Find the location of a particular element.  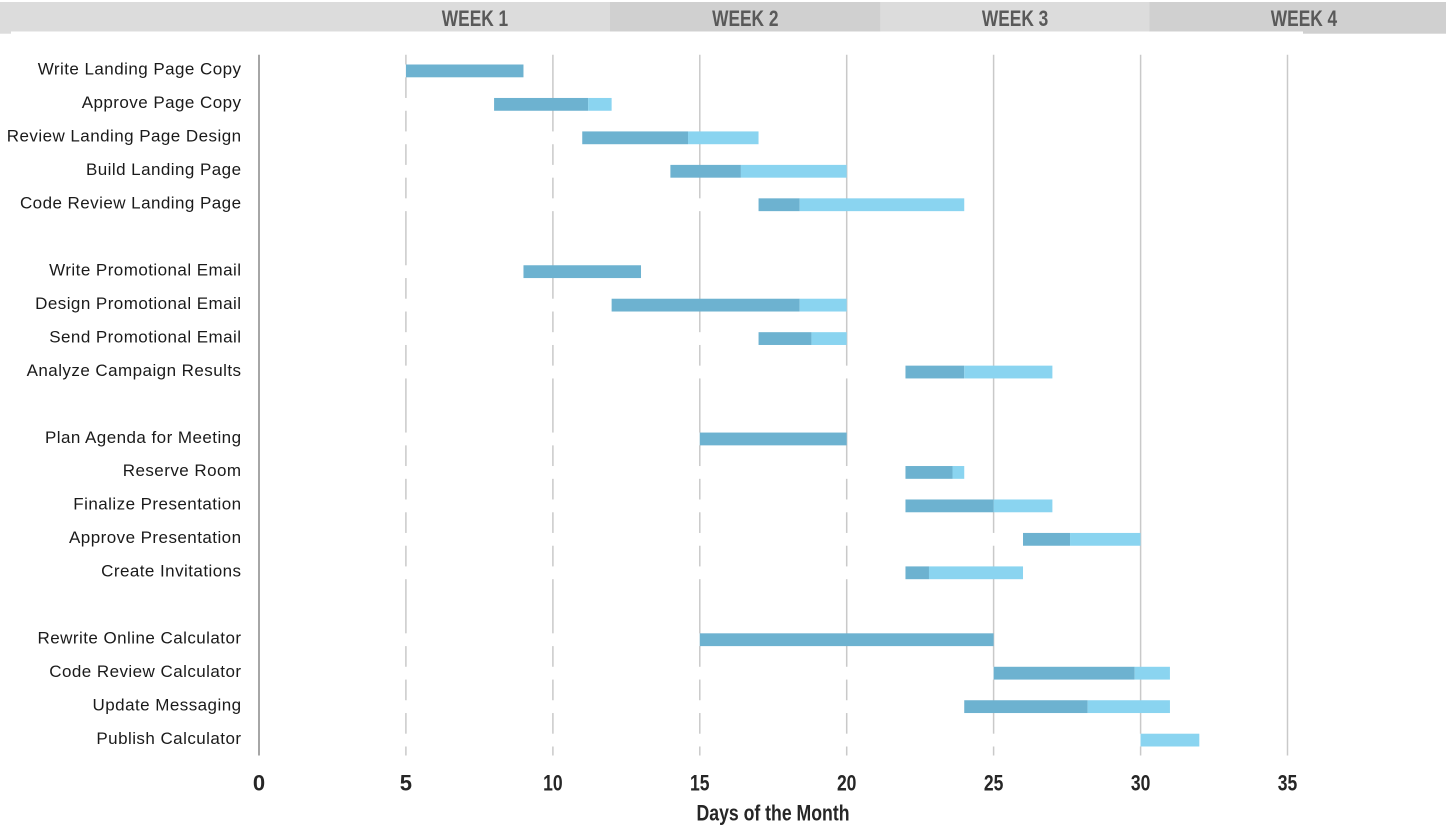

svg-text: WEEK 2 is located at coordinates (745, 18).